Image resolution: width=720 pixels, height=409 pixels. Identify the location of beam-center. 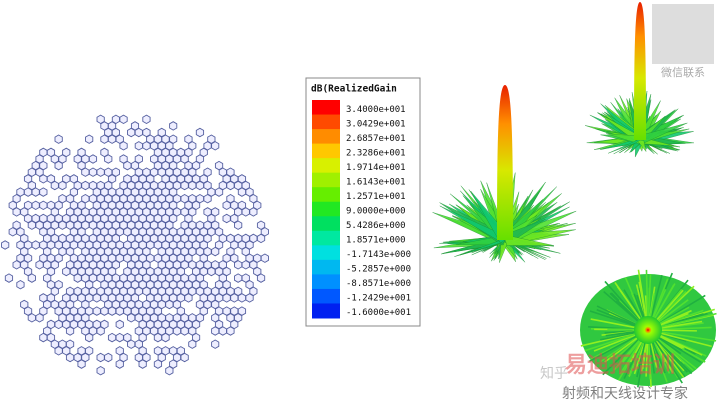
(648, 330).